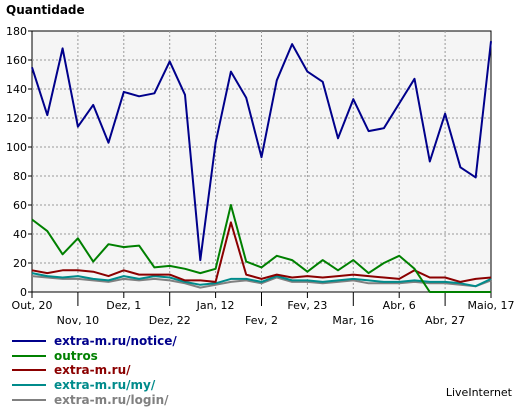  Describe the element at coordinates (123, 305) in the screenshot. I see `x-tick-label: Dez, 1` at that location.